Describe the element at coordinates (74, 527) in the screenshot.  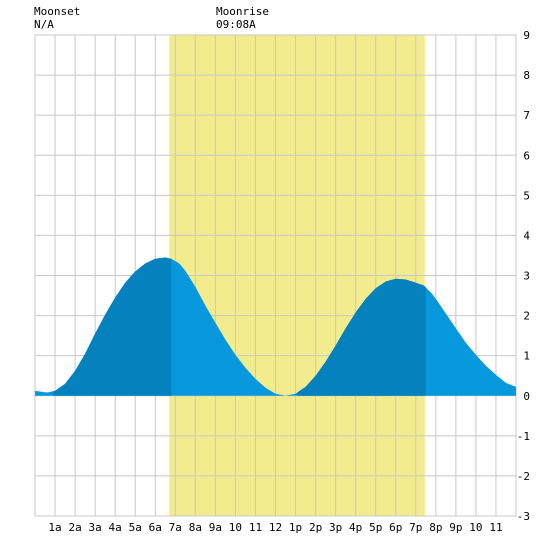
I see `x-tick-label: 2a` at that location.